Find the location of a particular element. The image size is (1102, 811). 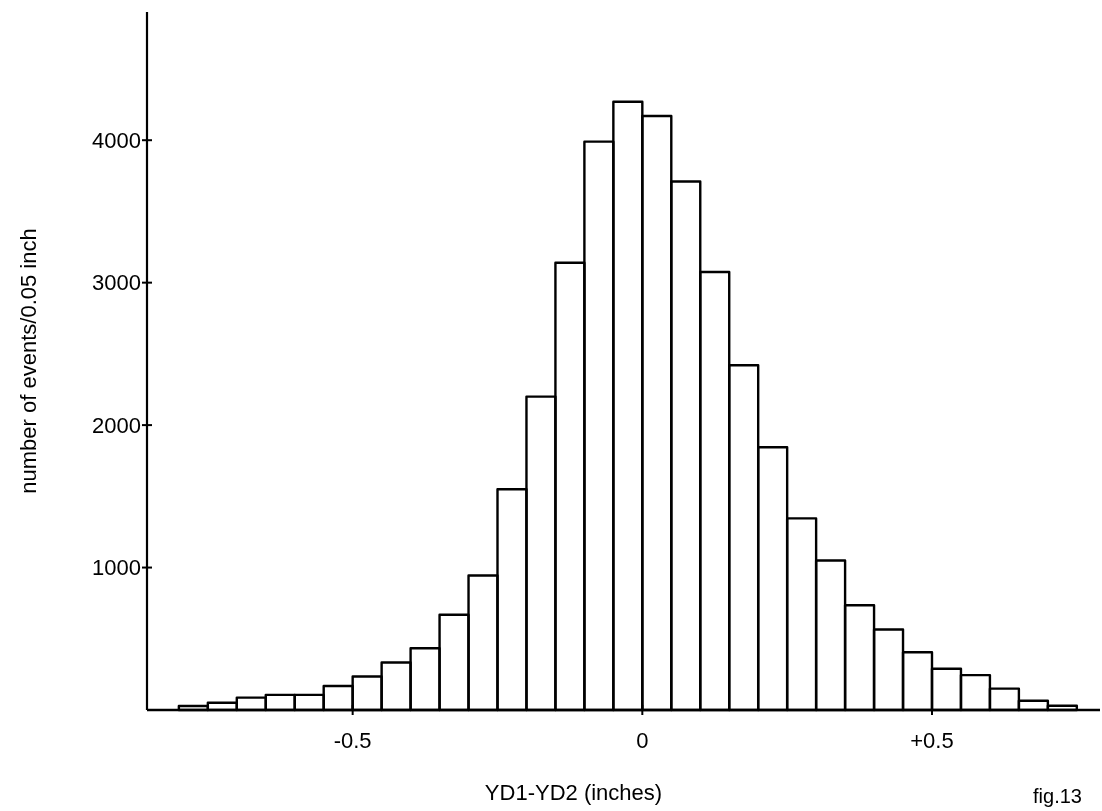

x-tick-label: +0.5 is located at coordinates (932, 740).